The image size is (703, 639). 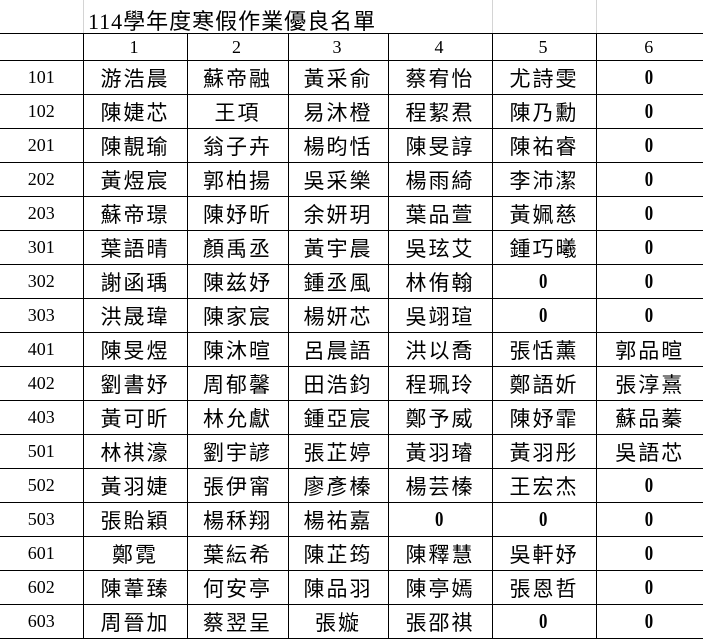 I want to click on name-cell: 易沐橙, so click(x=338, y=111).